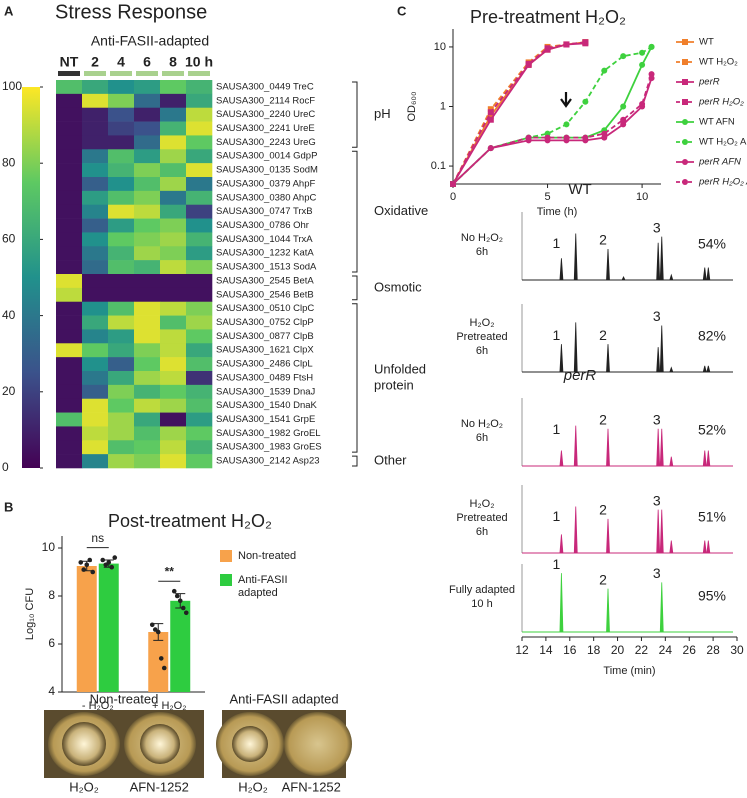  Describe the element at coordinates (84, 786) in the screenshot. I see `photo-label: H₂O₂` at that location.